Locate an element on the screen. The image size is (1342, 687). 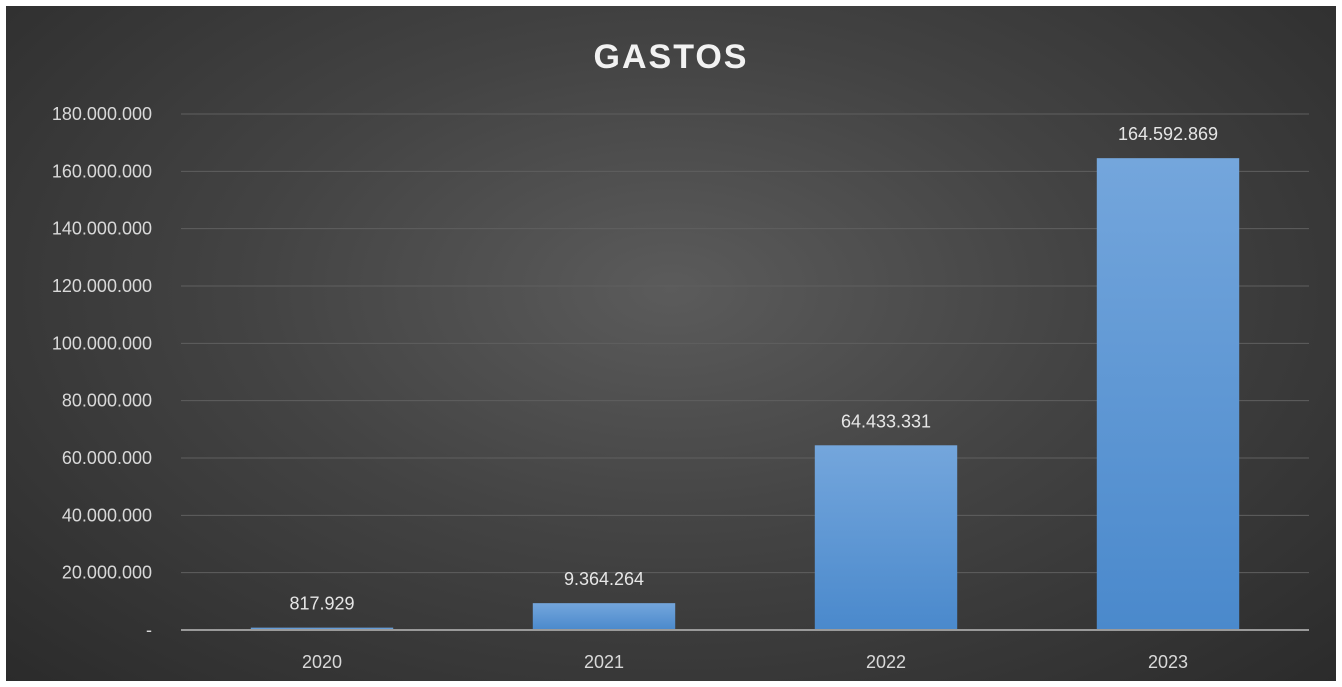
x-axis-categories: 2020 2021 2022 2023 is located at coordinates (745, 662).